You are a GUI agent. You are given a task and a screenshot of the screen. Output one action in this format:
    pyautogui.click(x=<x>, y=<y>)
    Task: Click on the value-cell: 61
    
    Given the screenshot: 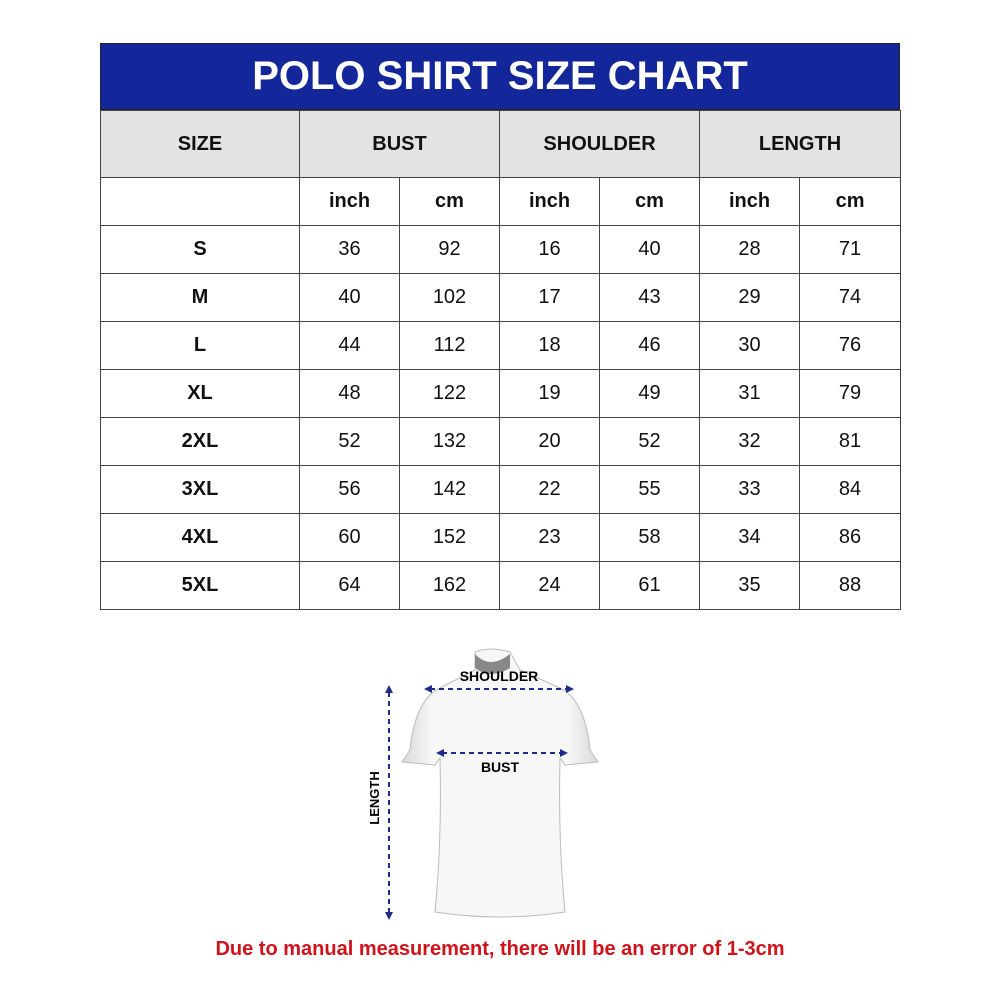 What is the action you would take?
    pyautogui.click(x=650, y=585)
    